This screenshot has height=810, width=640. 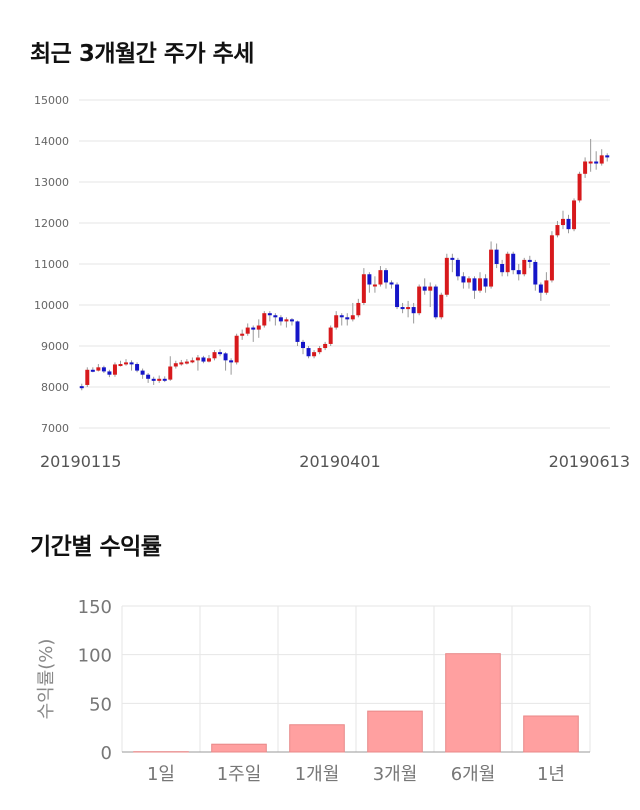 What do you see at coordinates (356, 703) in the screenshot?
I see `returns-bars` at bounding box center [356, 703].